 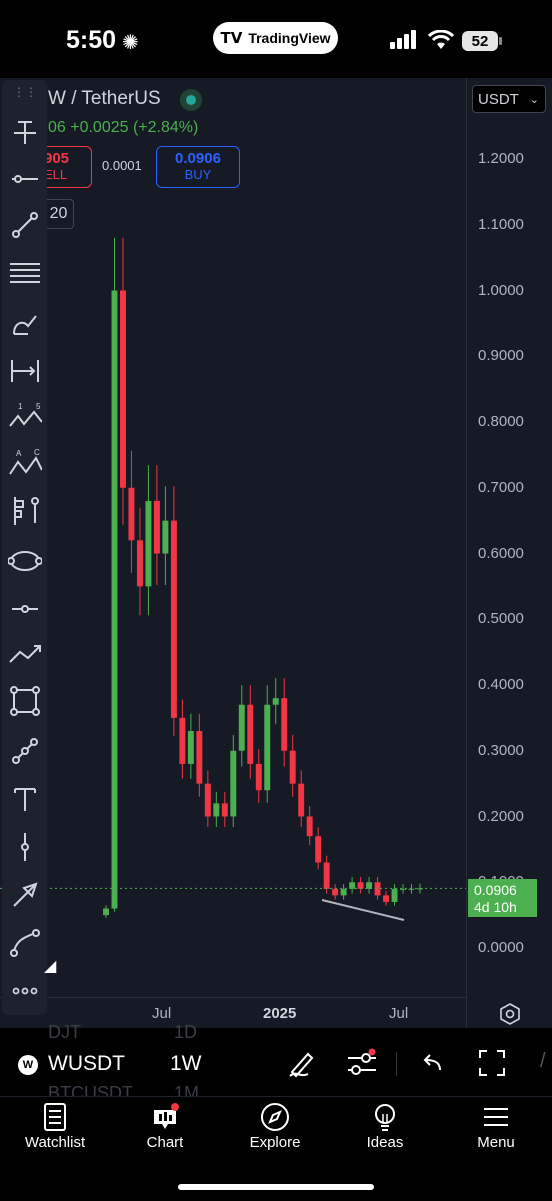 What do you see at coordinates (385, 1132) in the screenshot?
I see `tab-ideas: Ideas` at bounding box center [385, 1132].